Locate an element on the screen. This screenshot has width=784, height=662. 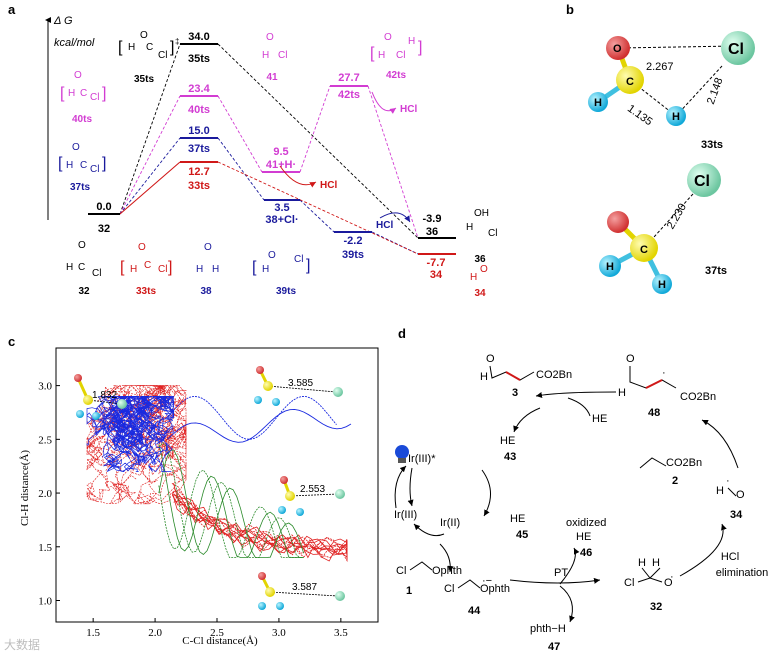
x-tick-label: 3.0 is located at coordinates (279, 633).